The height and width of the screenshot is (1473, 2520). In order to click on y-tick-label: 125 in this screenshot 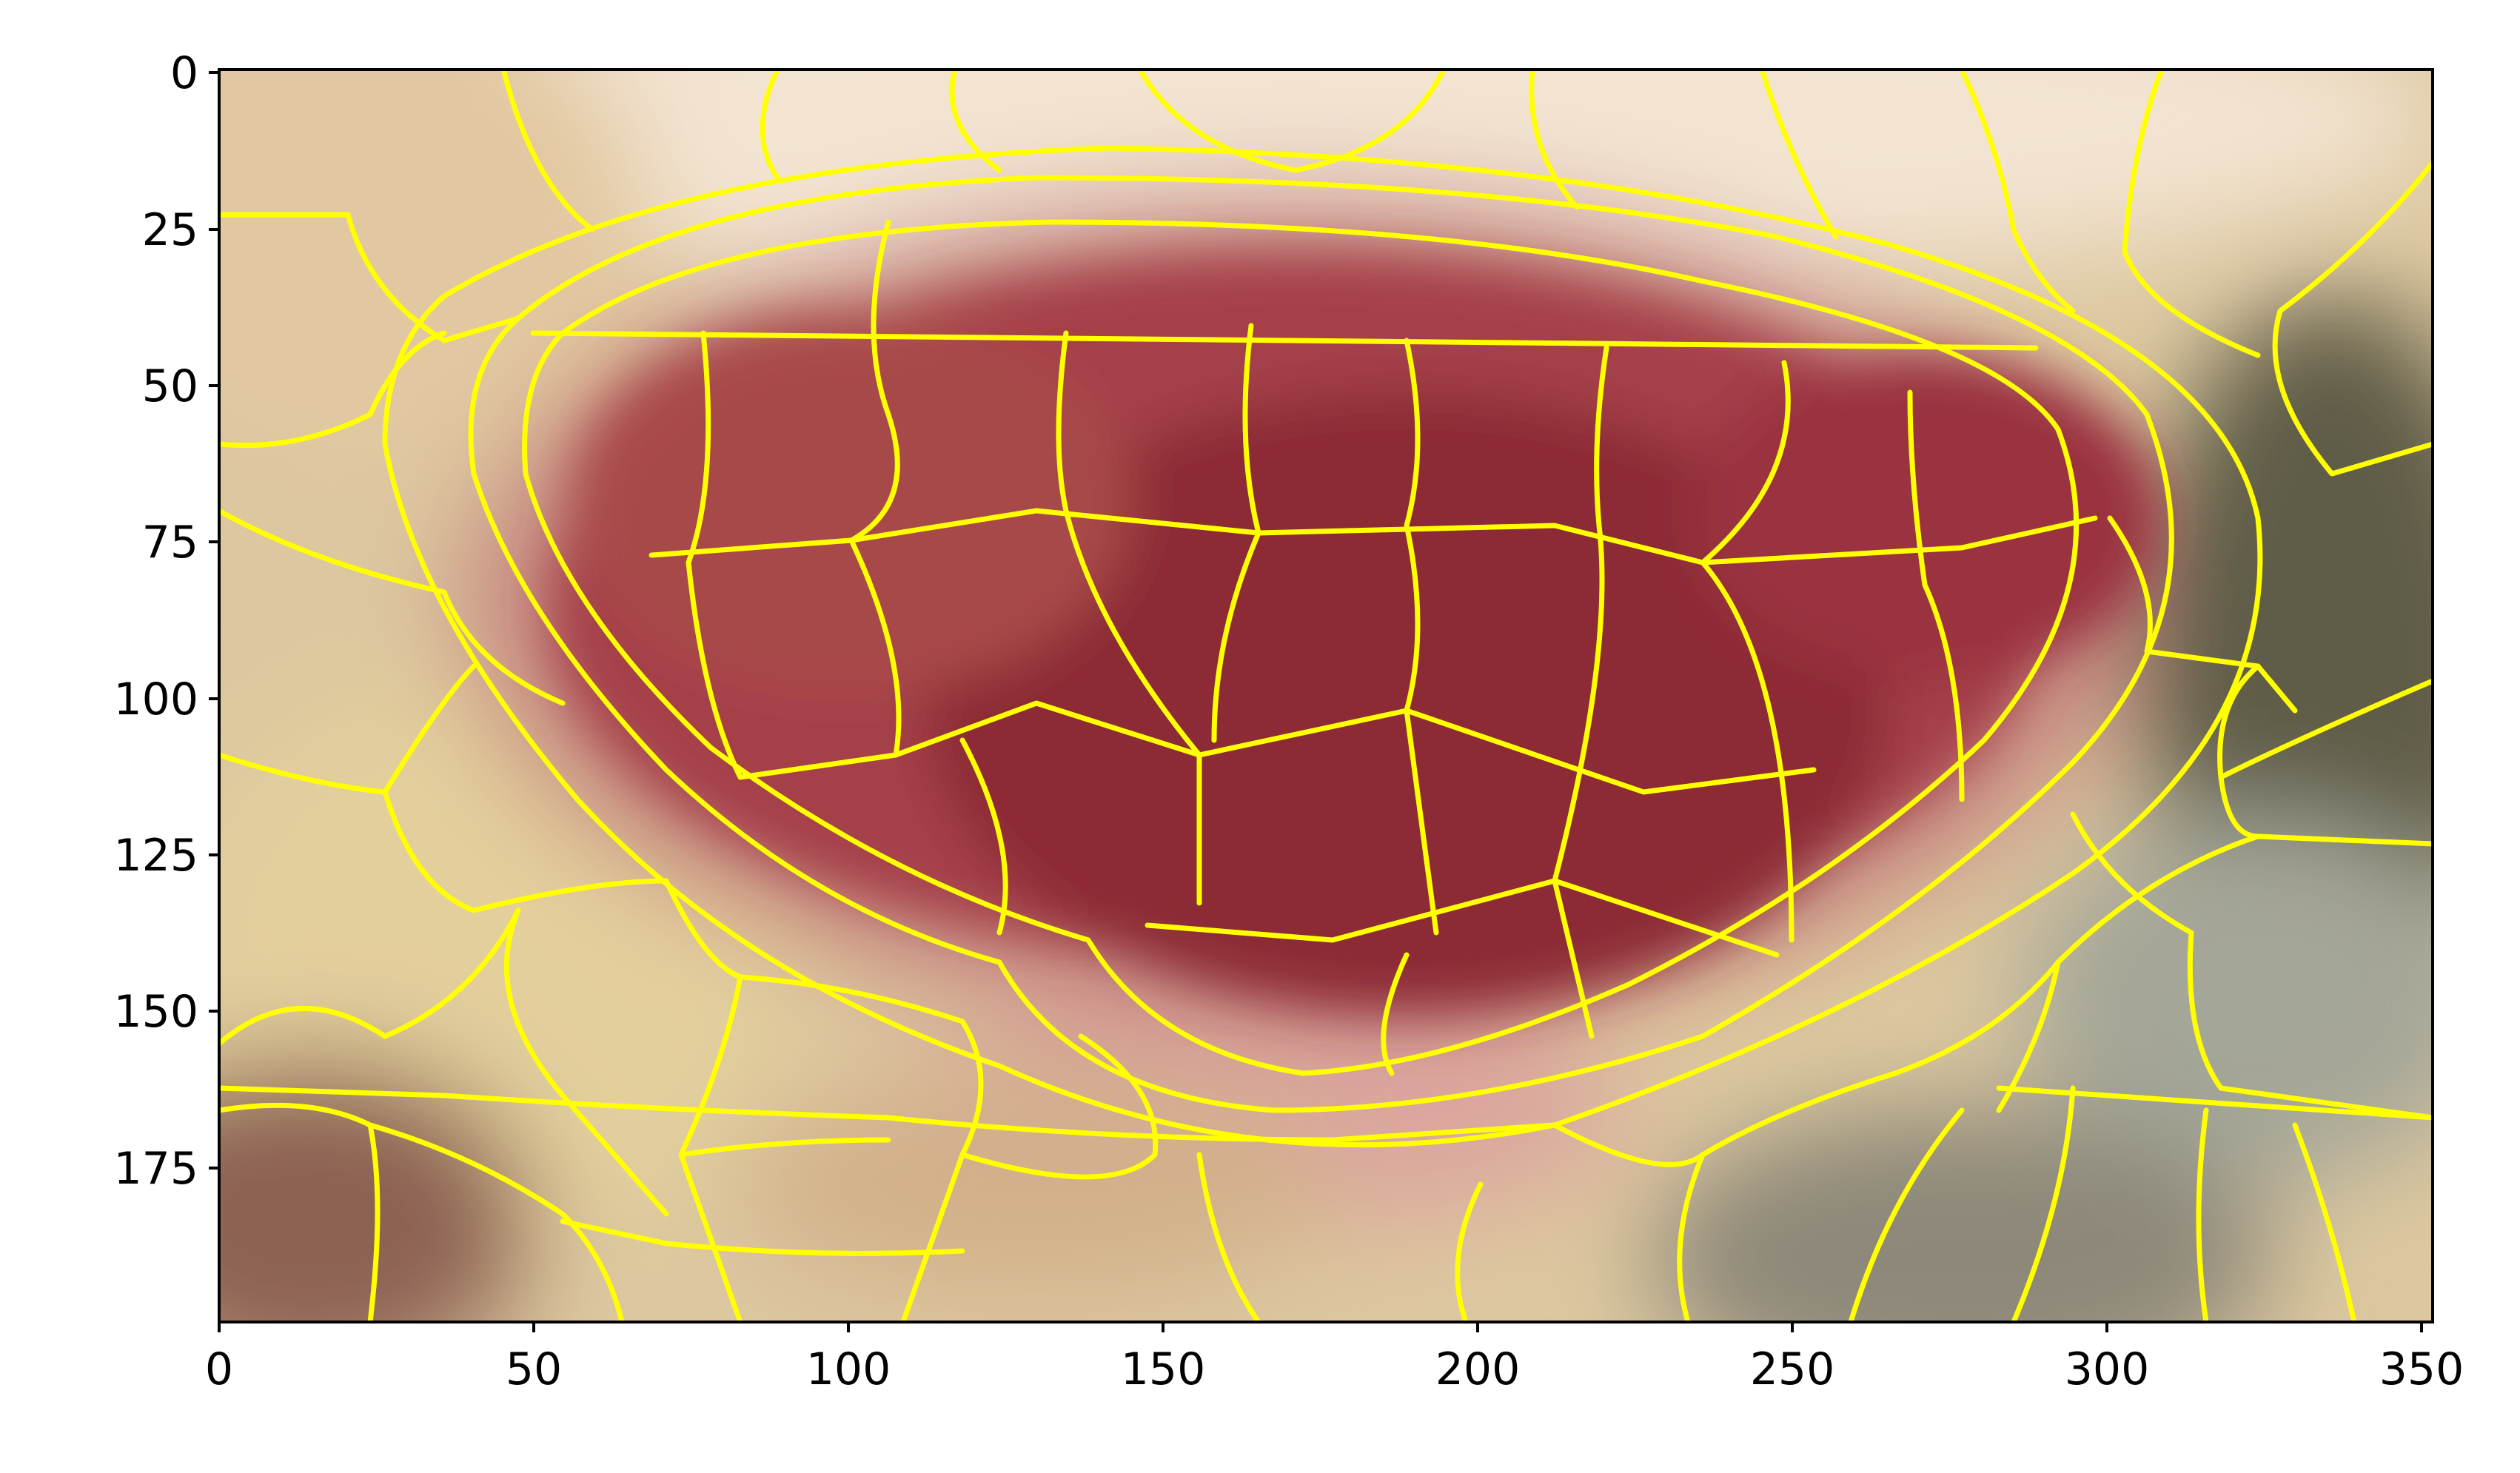, I will do `click(155, 856)`.